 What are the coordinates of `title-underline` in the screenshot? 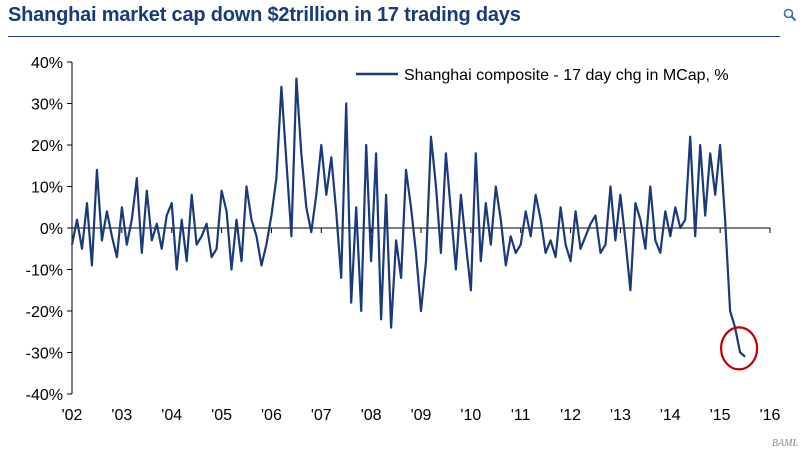 It's located at (394, 36).